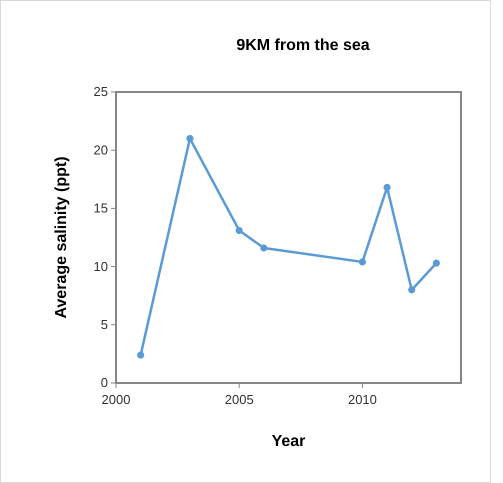  Describe the element at coordinates (61, 237) in the screenshot. I see `y-axis-title: Average salinity (ppt)` at that location.